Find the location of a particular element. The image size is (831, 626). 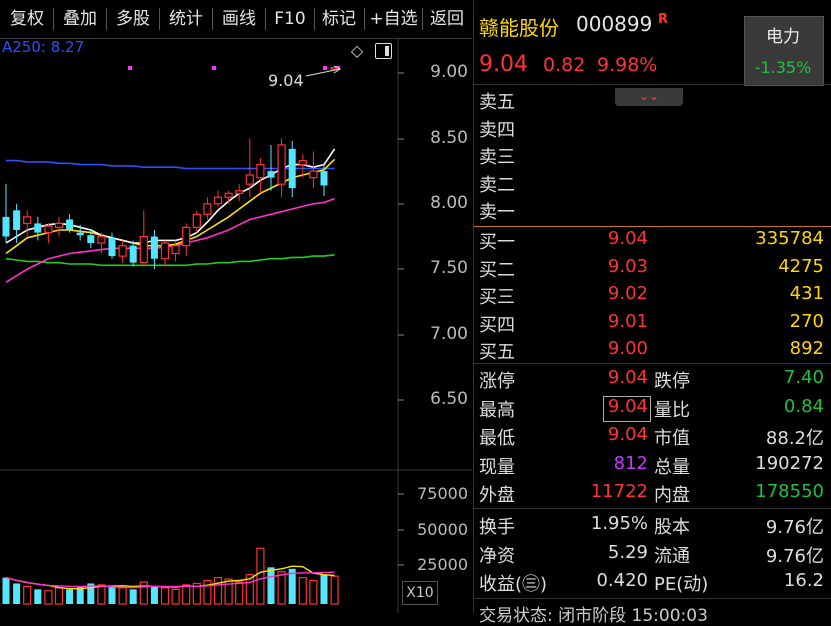

volume-tick-label: 25000 is located at coordinates (442, 564).